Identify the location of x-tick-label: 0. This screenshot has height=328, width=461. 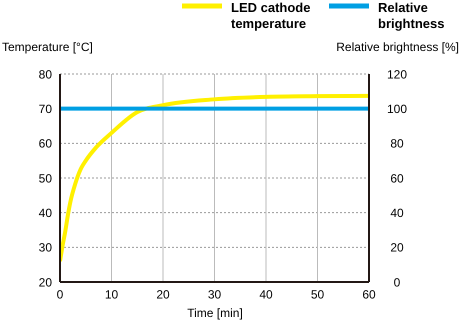
(60, 295).